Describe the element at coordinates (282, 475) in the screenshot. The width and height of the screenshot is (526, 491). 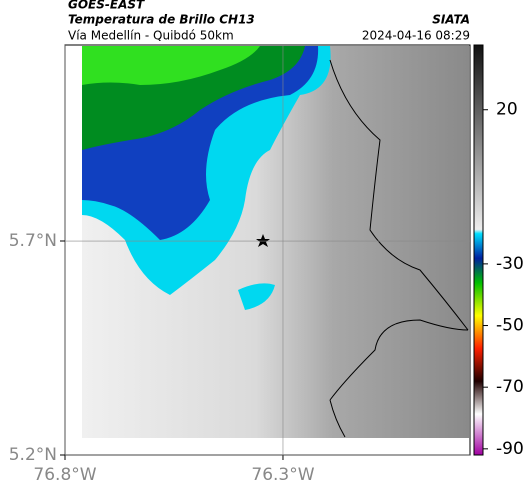
I see `x-tick-label: 76.3°W` at that location.